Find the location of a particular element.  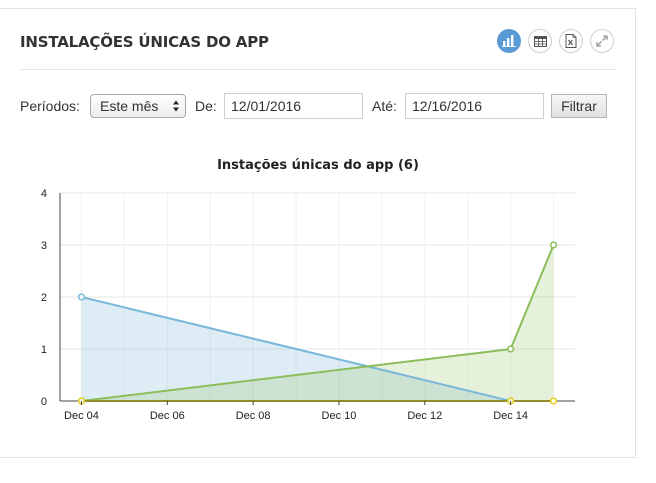

panel-header: INSTALAÇÕES ÚNICAS DO APP is located at coordinates (318, 39).